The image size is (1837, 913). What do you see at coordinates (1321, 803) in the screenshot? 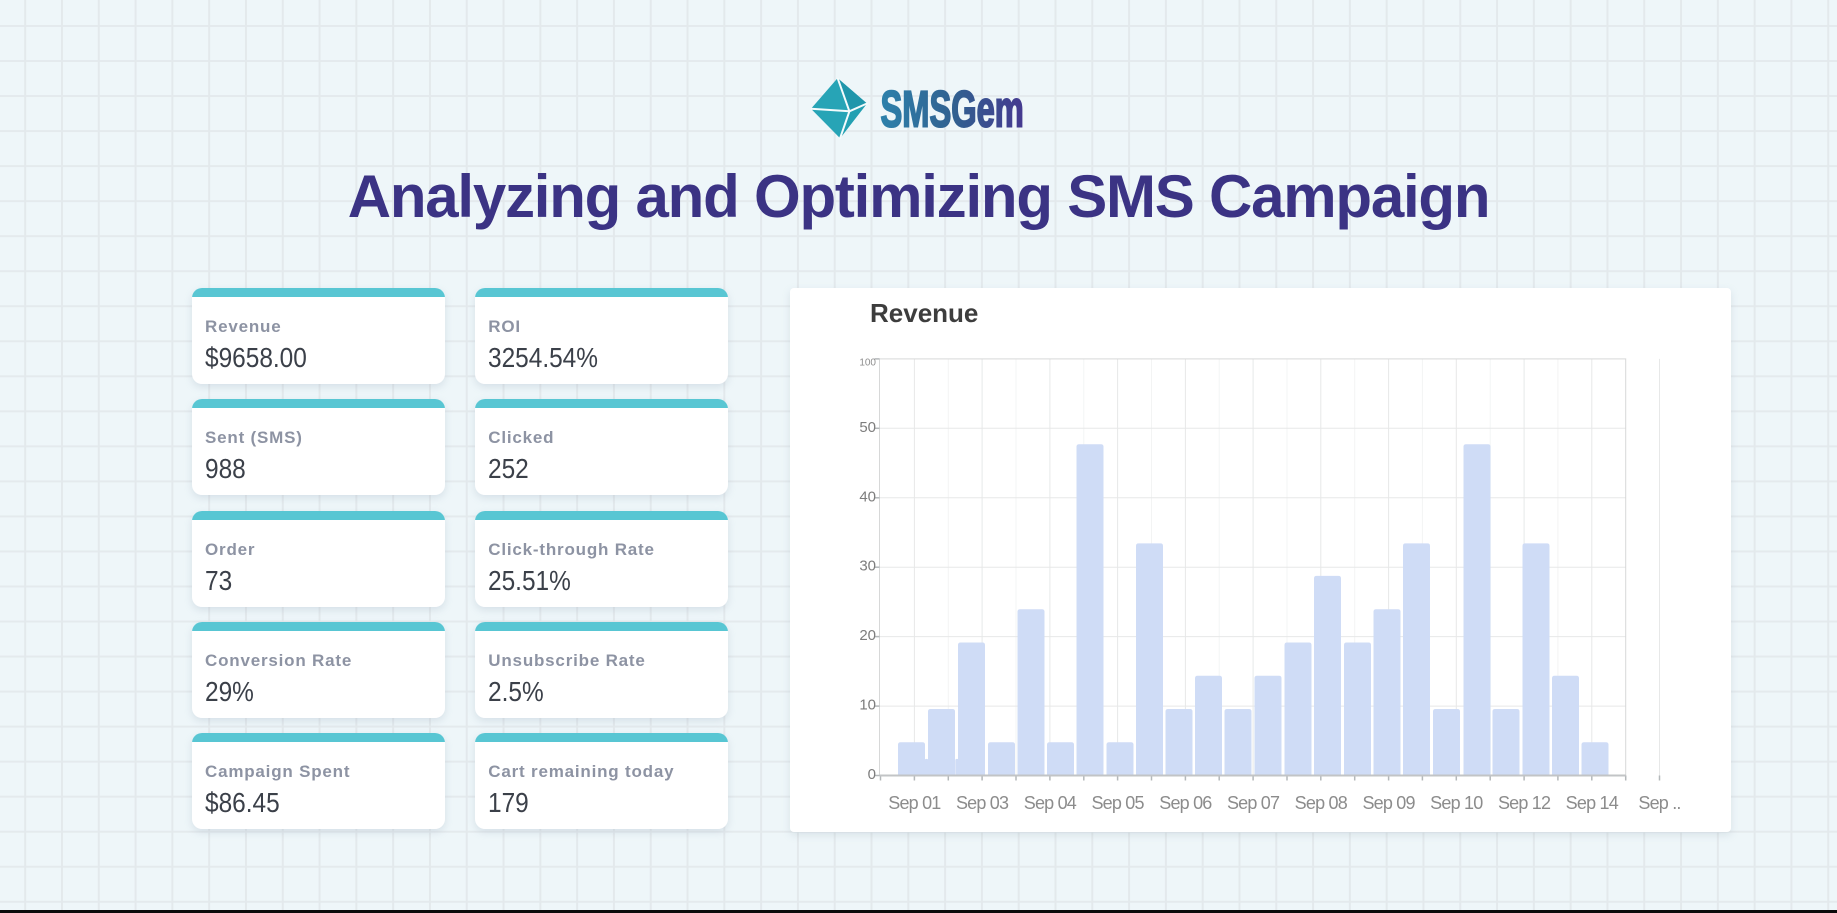
I see `svg-text: Sep 08` at bounding box center [1321, 803].